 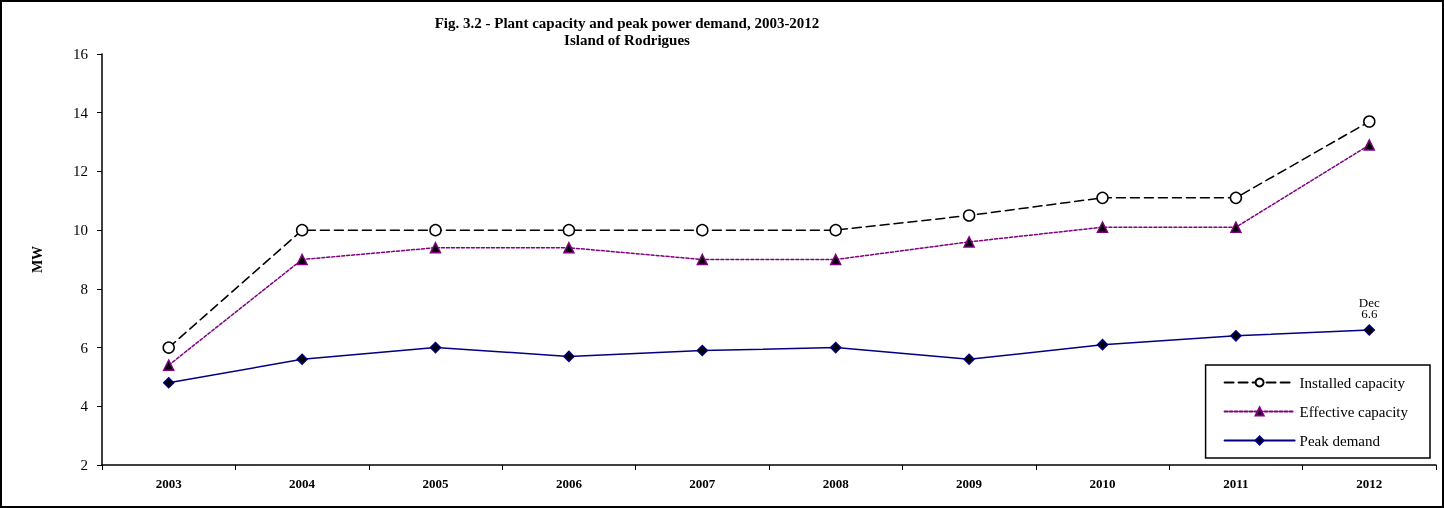 What do you see at coordinates (435, 483) in the screenshot?
I see `x-tick-label: 2005` at bounding box center [435, 483].